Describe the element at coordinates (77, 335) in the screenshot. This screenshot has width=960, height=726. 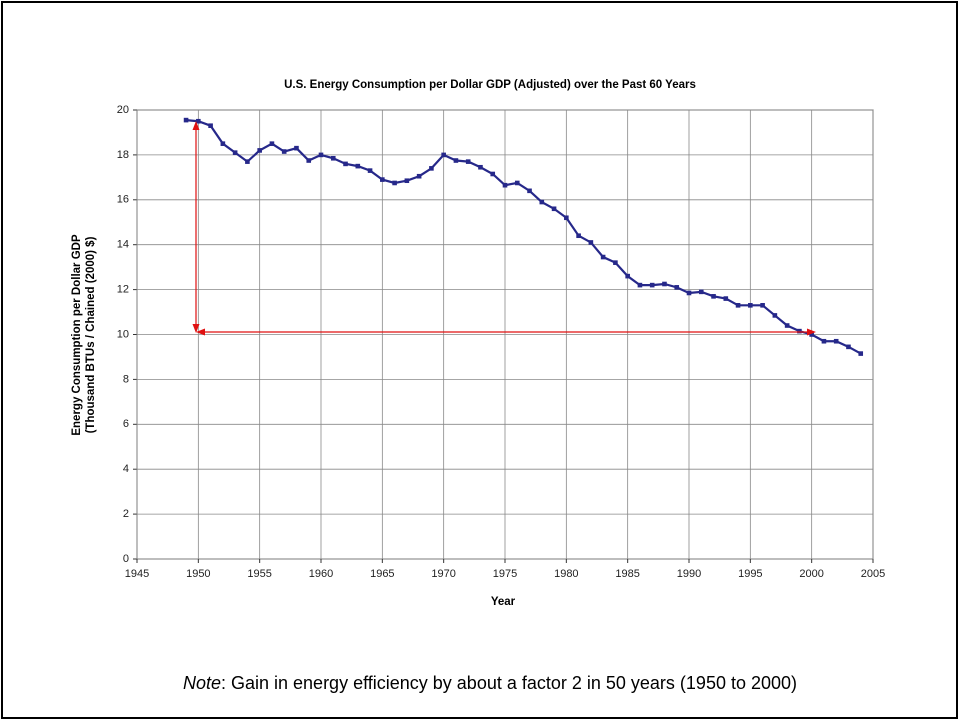
I see `y-axis-label: Energy Consumption per Dollar GDP` at that location.